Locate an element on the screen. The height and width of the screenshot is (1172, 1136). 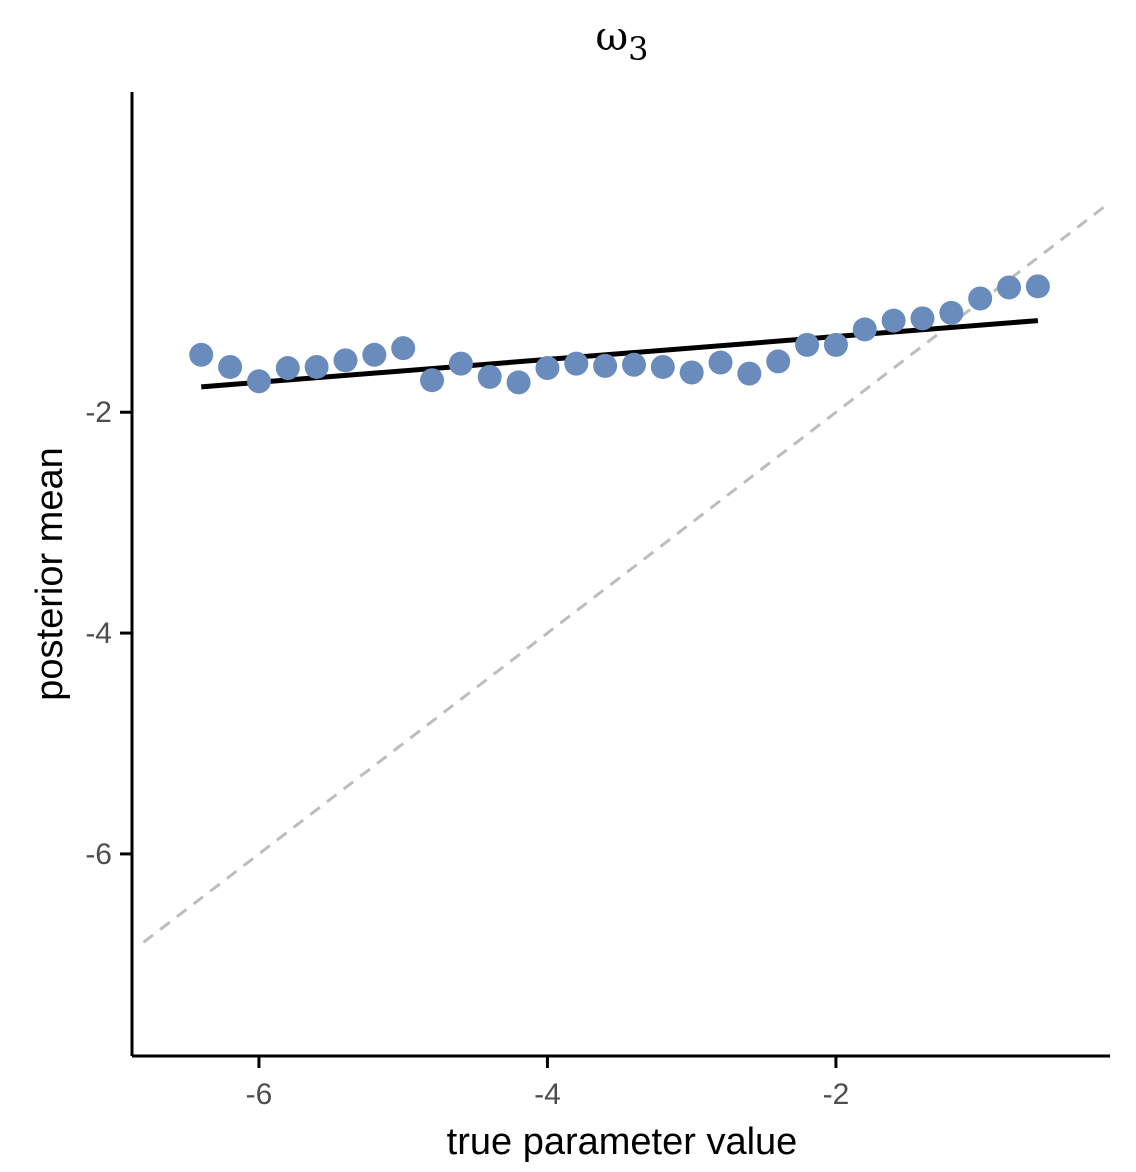
x-tick-label: -2 is located at coordinates (836, 1094).